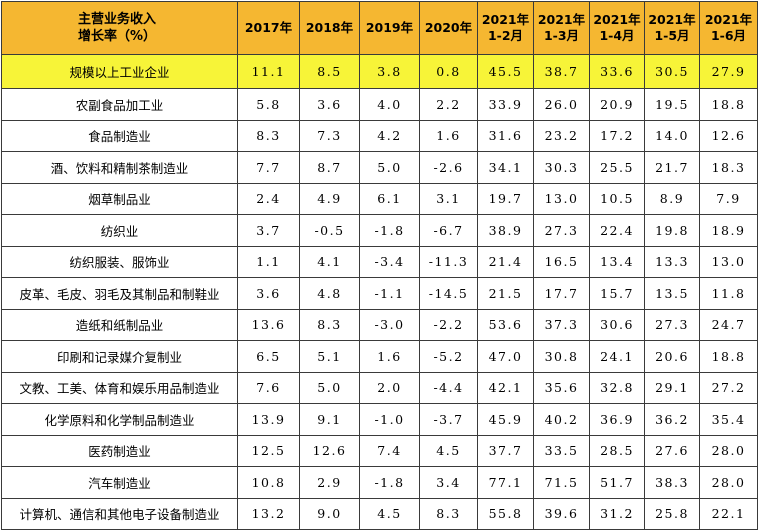  What do you see at coordinates (379, 198) in the screenshot?
I see `table-row: 烟草制品业 2.4 4.9 6.1 3.1 19.7 13.0 10.5 8.9 7.9` at bounding box center [379, 198].